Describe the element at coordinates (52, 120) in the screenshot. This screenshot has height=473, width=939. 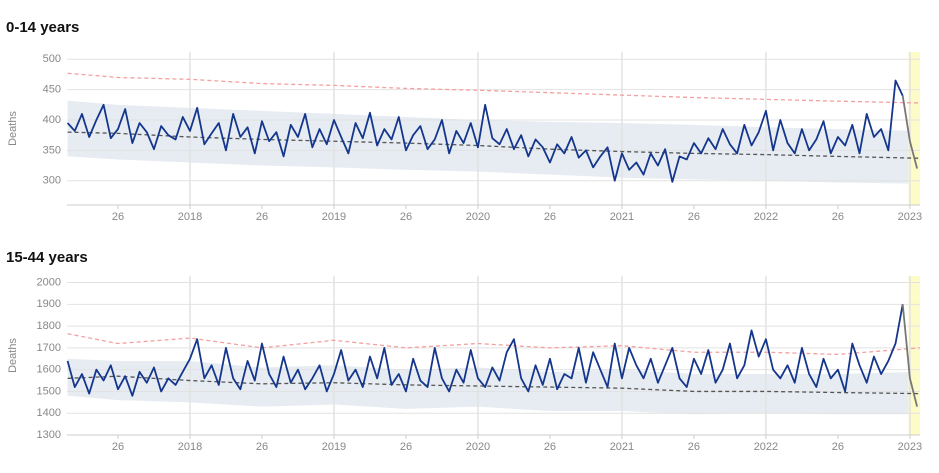
I see `y-tick-label: 400` at that location.